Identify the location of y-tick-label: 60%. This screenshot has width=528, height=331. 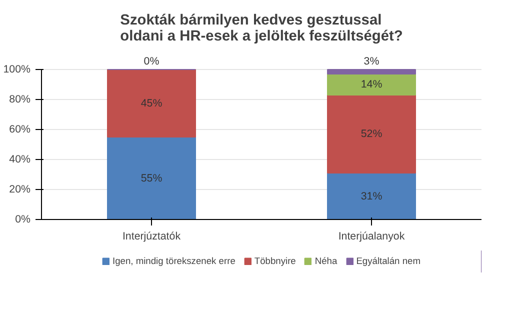
(20, 130).